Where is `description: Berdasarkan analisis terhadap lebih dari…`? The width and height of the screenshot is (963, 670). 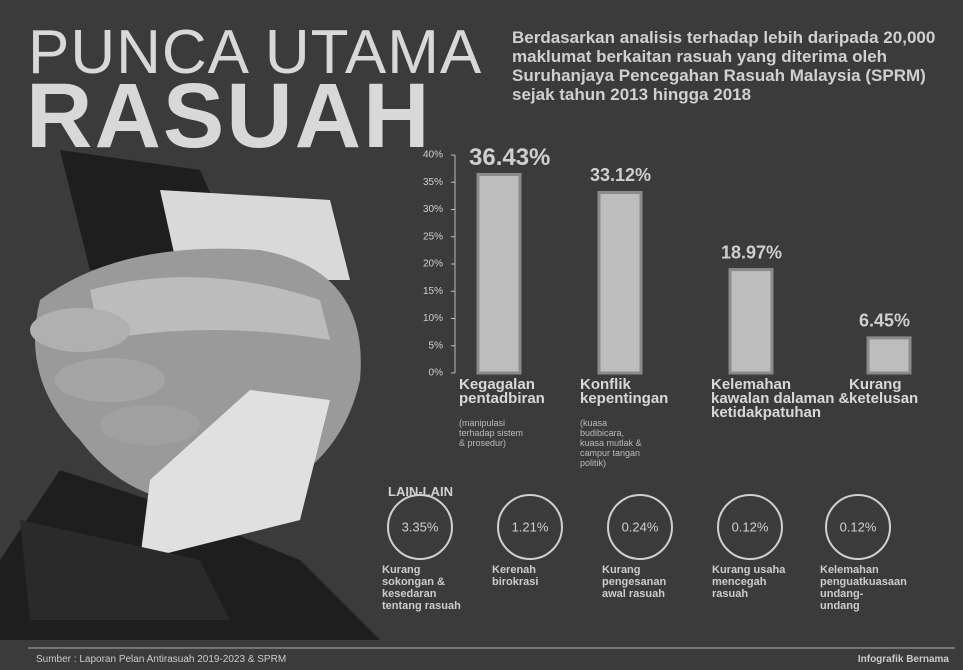
description: Berdasarkan analisis terhadap lebih dari… is located at coordinates (724, 66).